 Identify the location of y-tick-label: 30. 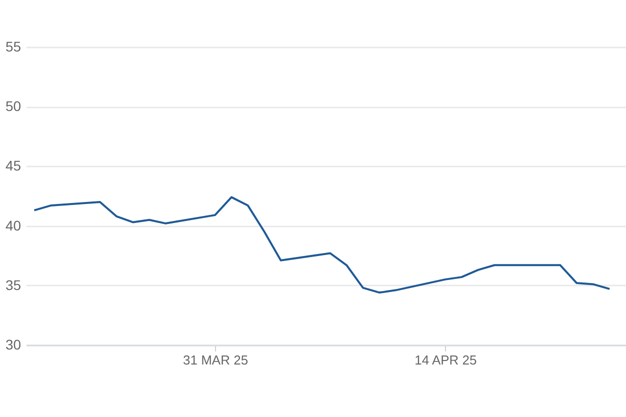
(14, 344).